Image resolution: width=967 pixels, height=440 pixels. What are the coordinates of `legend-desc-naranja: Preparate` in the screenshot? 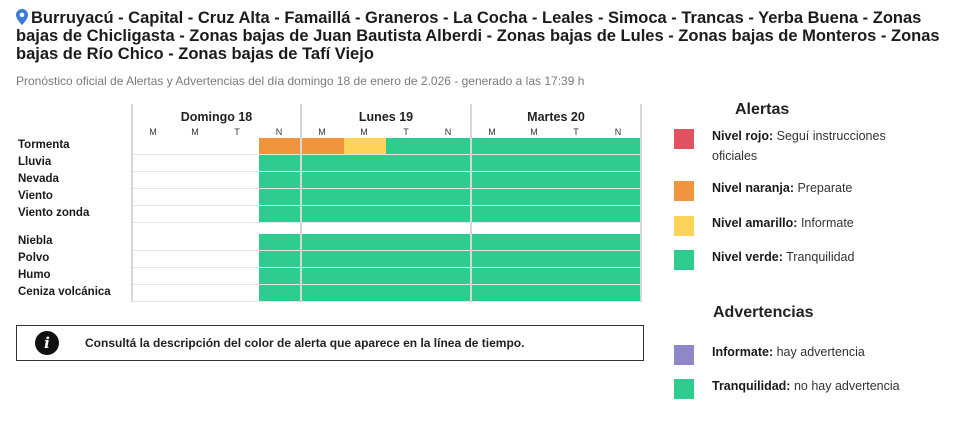 It's located at (825, 188).